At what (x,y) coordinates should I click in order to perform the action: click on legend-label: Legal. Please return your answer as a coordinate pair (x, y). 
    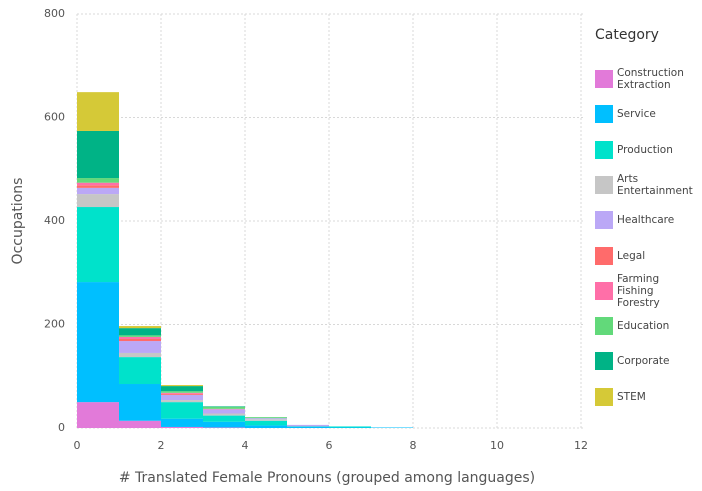
    Looking at the image, I should click on (631, 255).